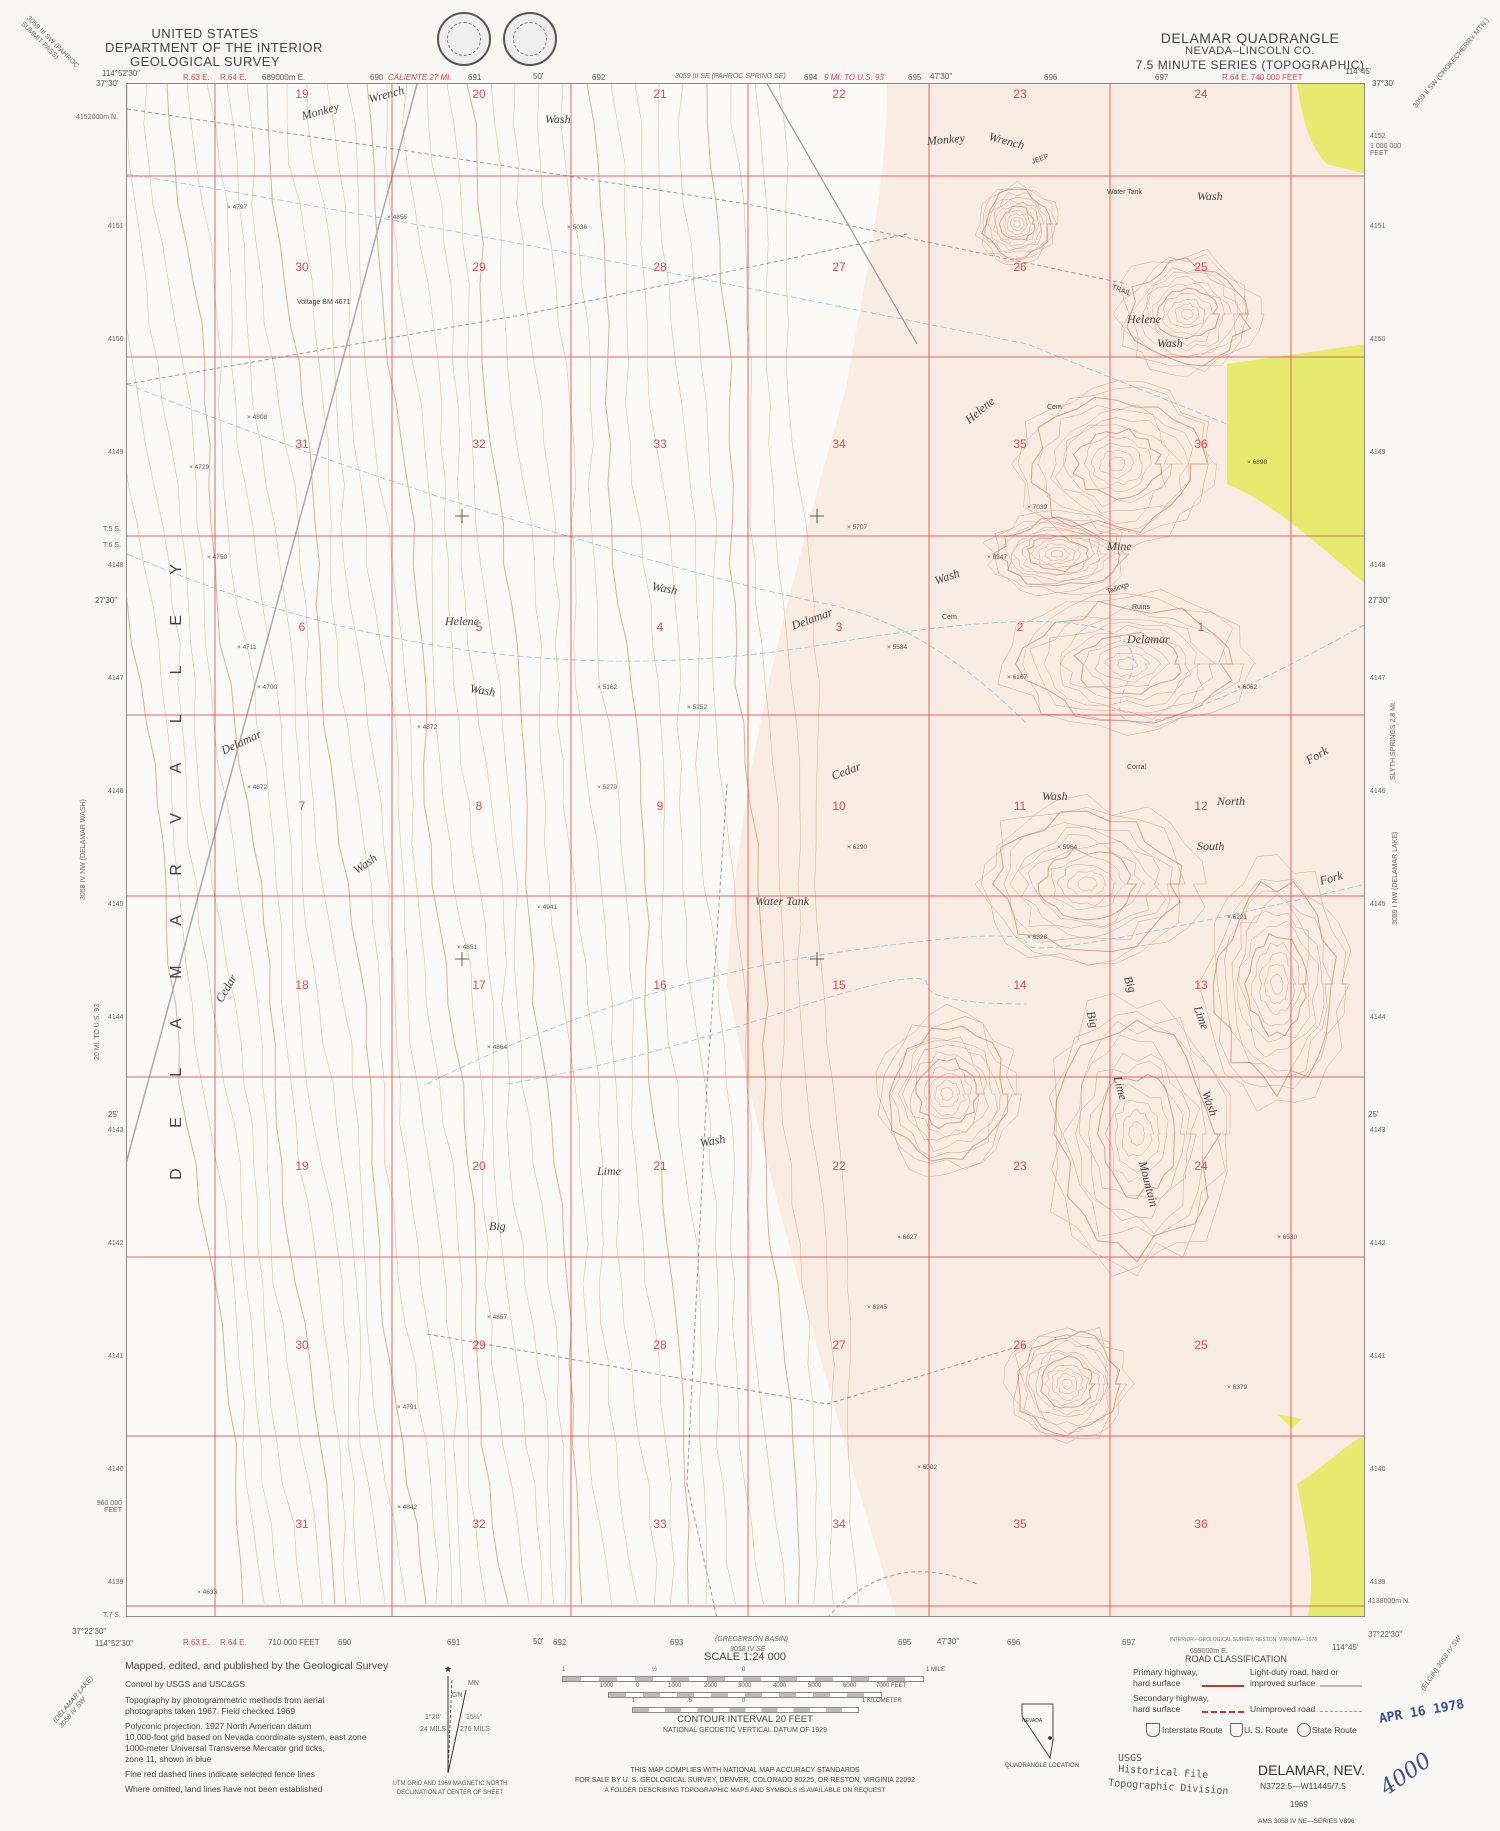 The height and width of the screenshot is (1831, 1500). What do you see at coordinates (116, 452) in the screenshot?
I see `utm-northing-tick: 4149` at bounding box center [116, 452].